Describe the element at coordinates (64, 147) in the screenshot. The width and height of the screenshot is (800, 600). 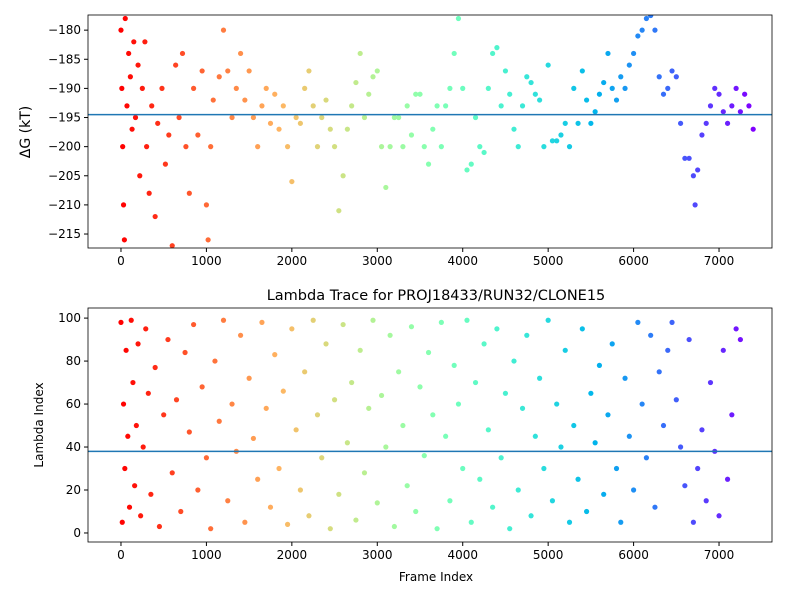
I see `y-tick-label: −200` at that location.